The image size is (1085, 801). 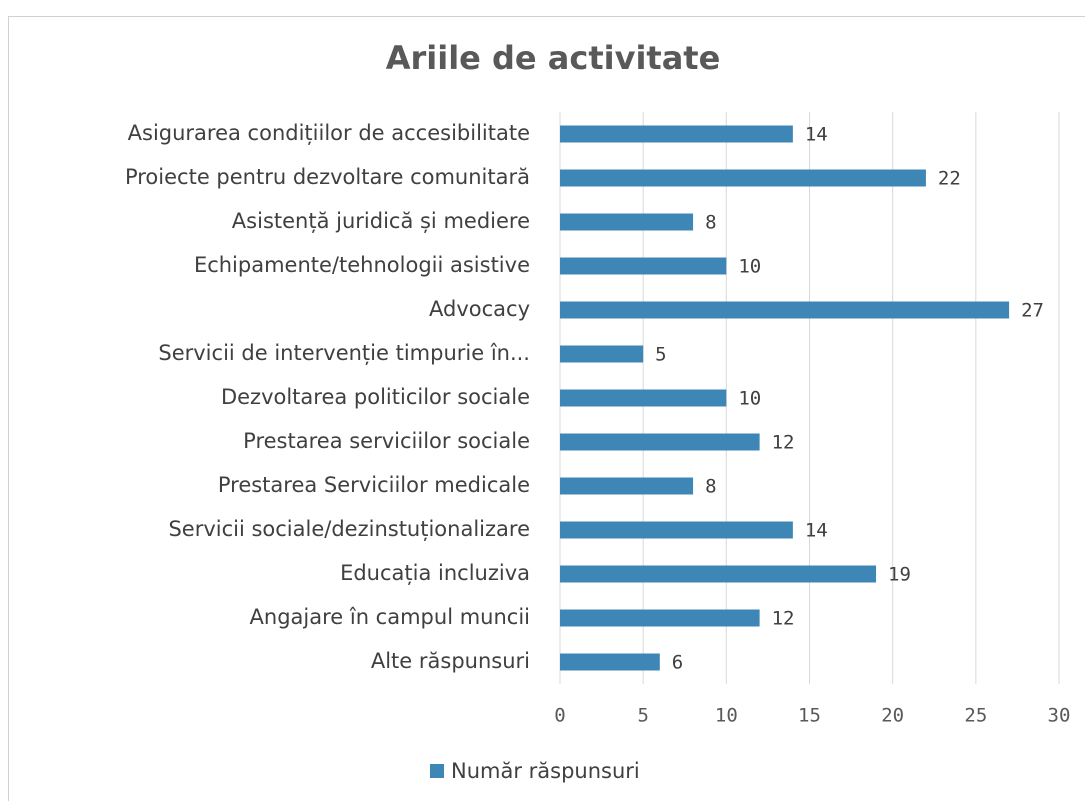 What do you see at coordinates (450, 661) in the screenshot?
I see `y-tick-label: Alte răspunsuri` at bounding box center [450, 661].